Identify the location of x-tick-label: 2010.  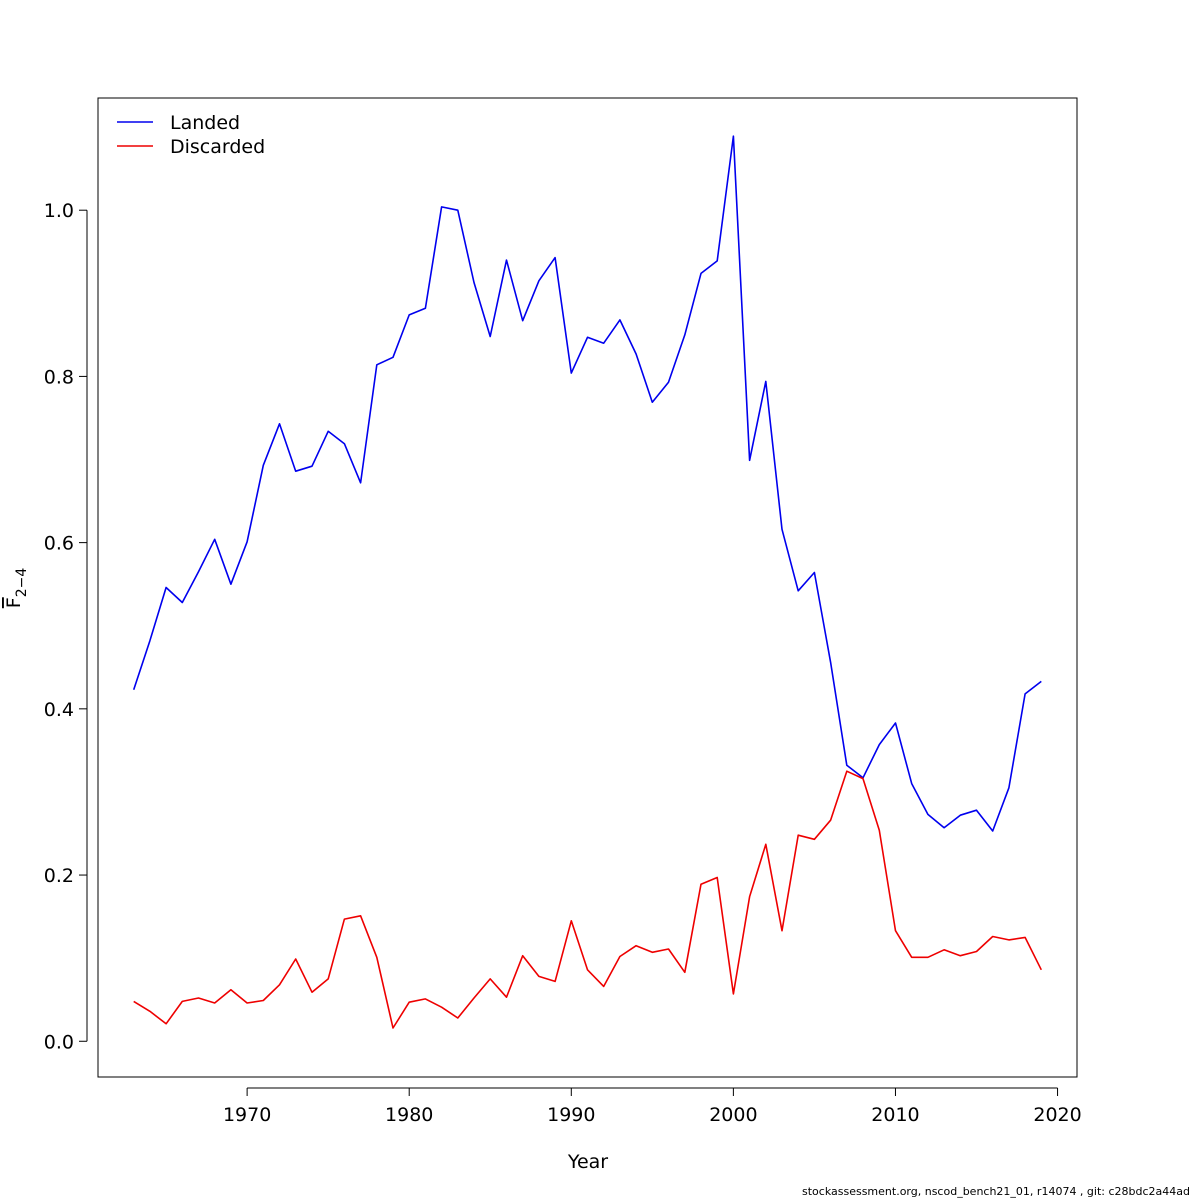
(895, 1115).